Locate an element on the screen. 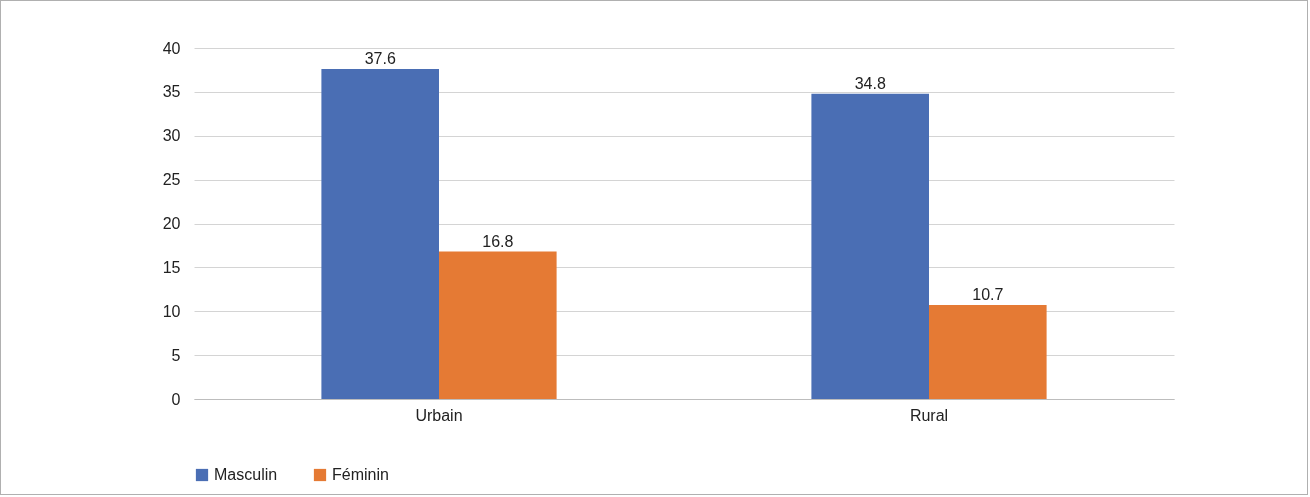 Image resolution: width=1310 pixels, height=497 pixels. y-tick-label: 30 is located at coordinates (171, 136).